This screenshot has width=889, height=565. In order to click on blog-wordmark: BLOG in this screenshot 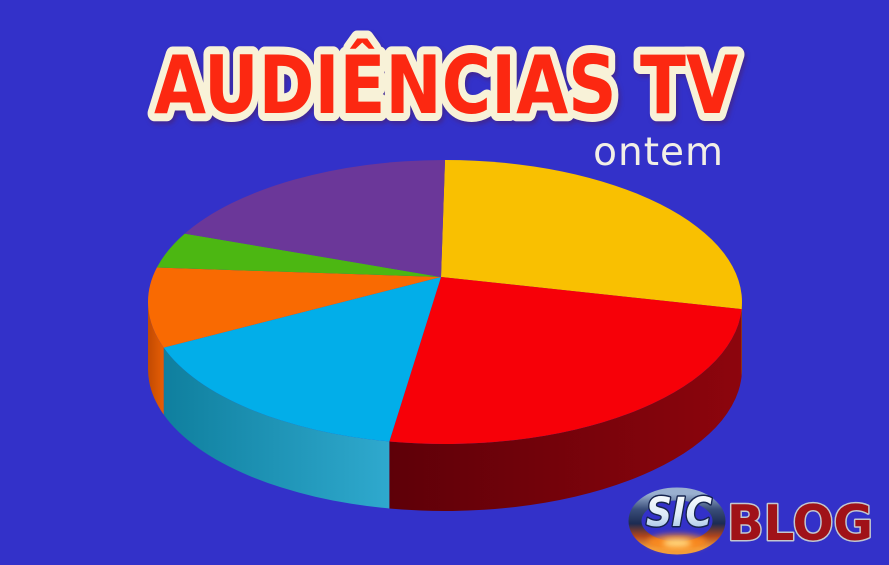, I will do `click(800, 523)`.